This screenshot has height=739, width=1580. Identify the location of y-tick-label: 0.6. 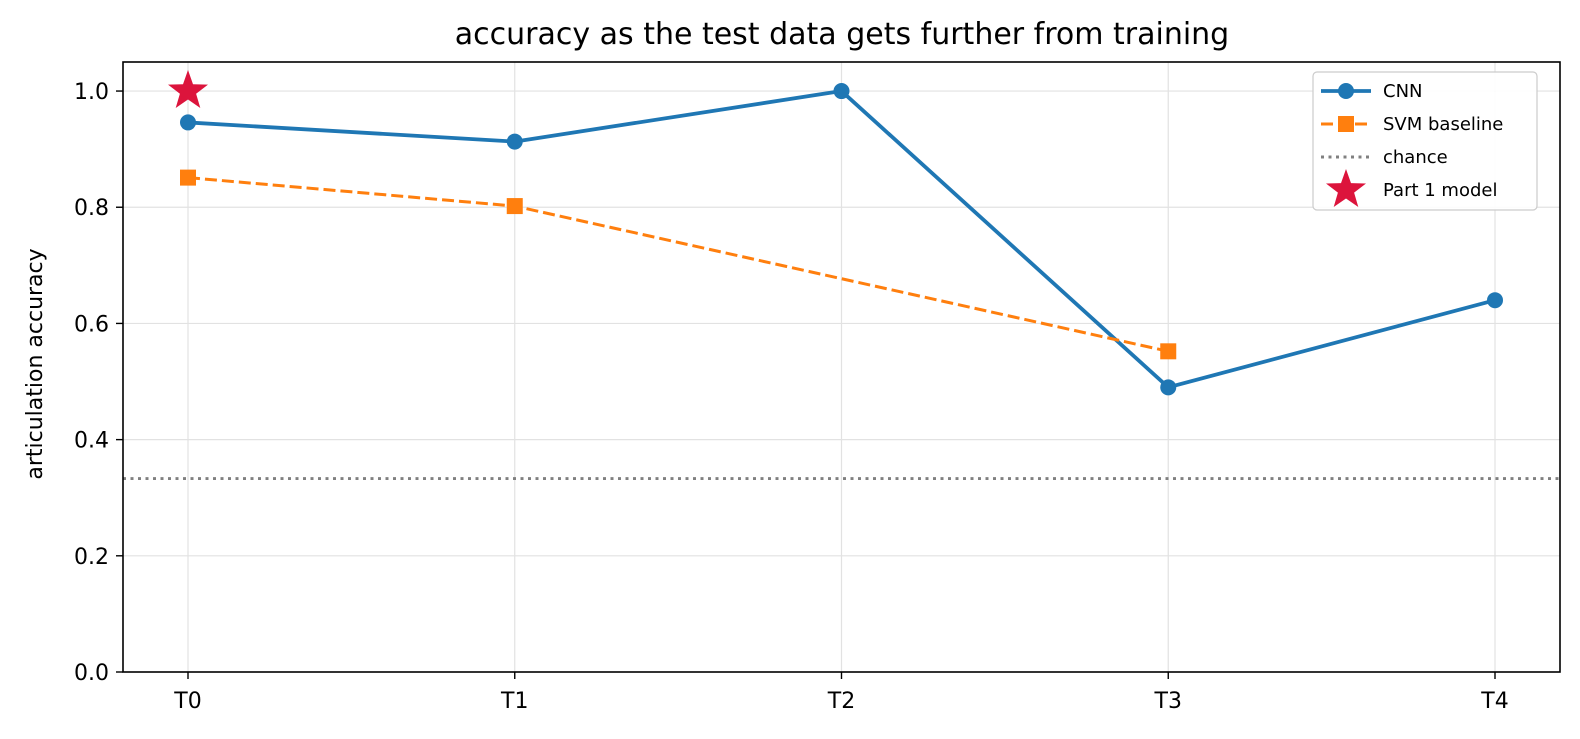
(91, 324).